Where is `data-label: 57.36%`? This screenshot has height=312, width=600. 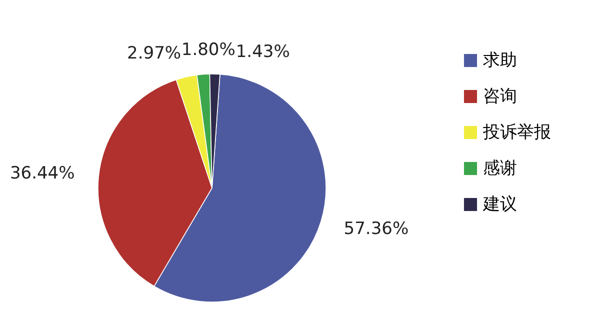
data-label: 57.36% is located at coordinates (376, 228).